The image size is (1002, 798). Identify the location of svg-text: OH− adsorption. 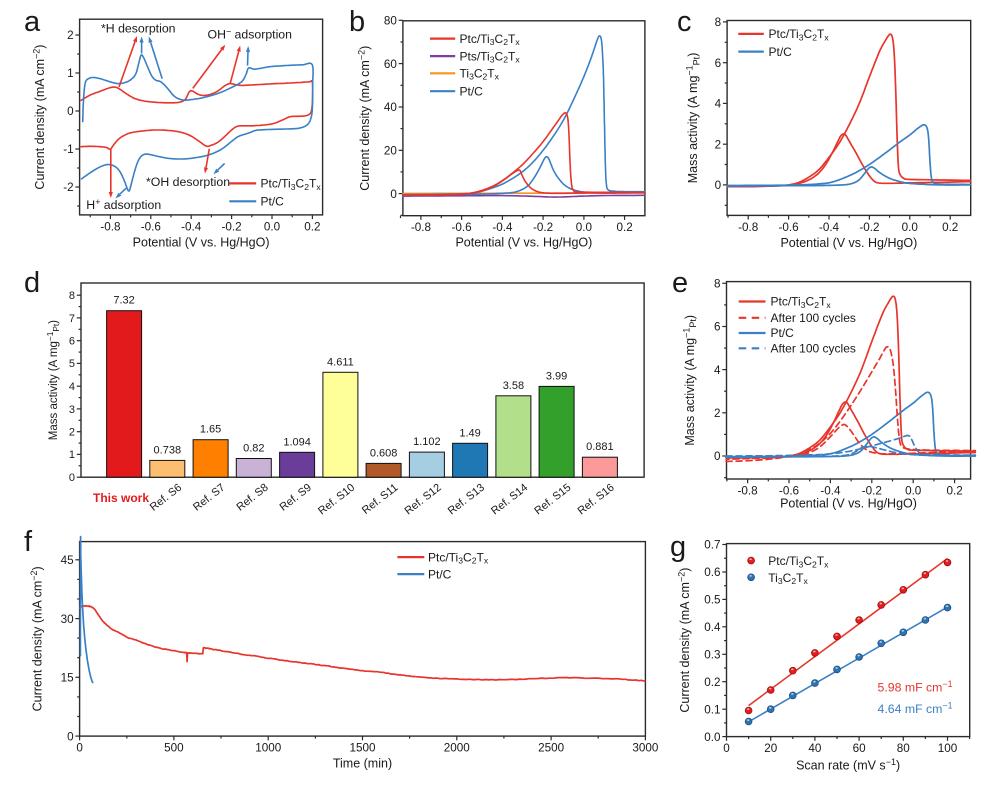
(250, 33).